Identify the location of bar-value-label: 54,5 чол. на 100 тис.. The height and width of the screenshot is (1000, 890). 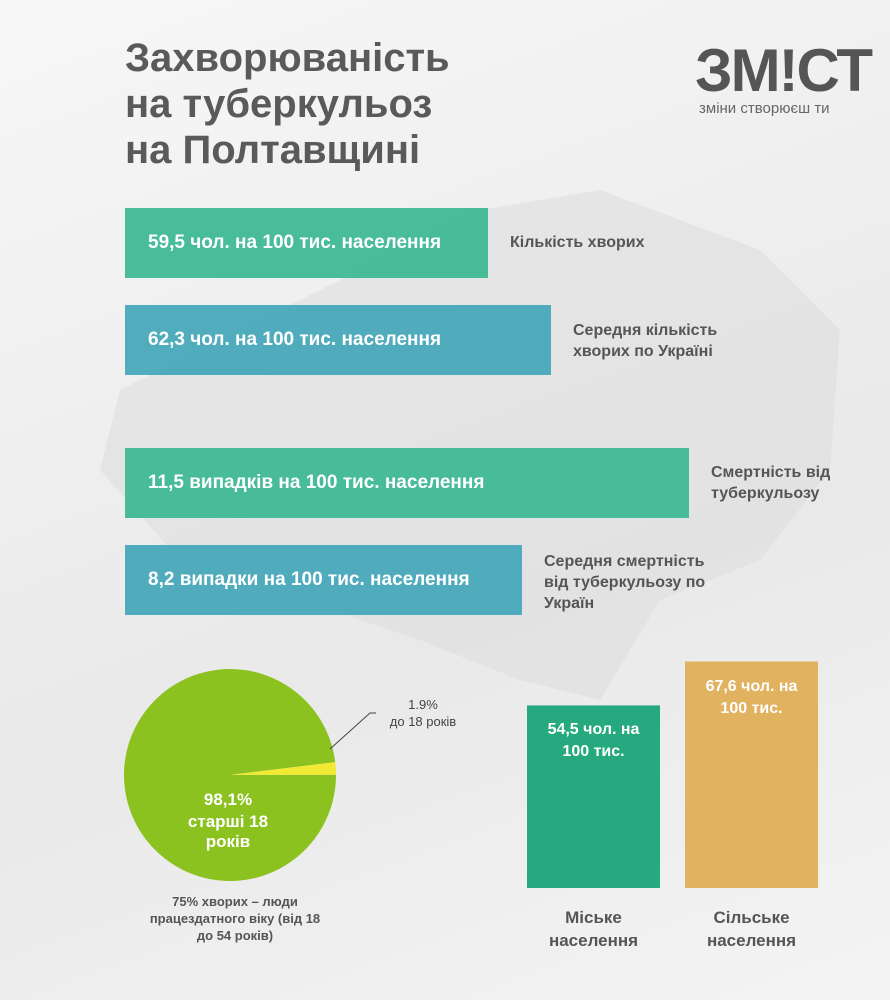
(593, 741).